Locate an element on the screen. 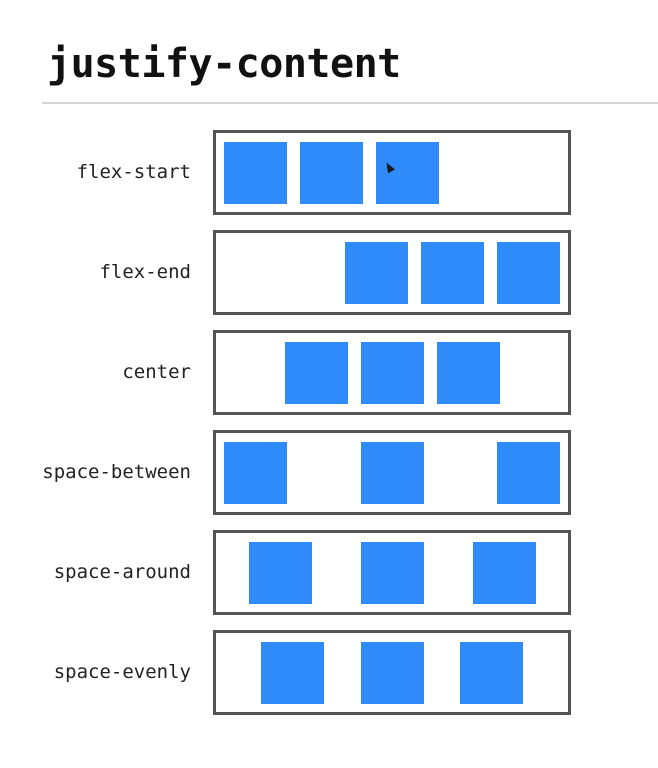  row-space-between: space-between is located at coordinates (329, 472).